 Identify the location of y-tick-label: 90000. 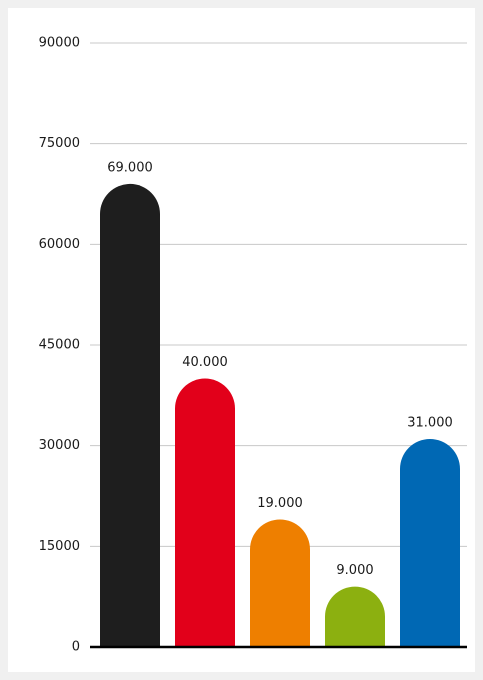
(59, 43).